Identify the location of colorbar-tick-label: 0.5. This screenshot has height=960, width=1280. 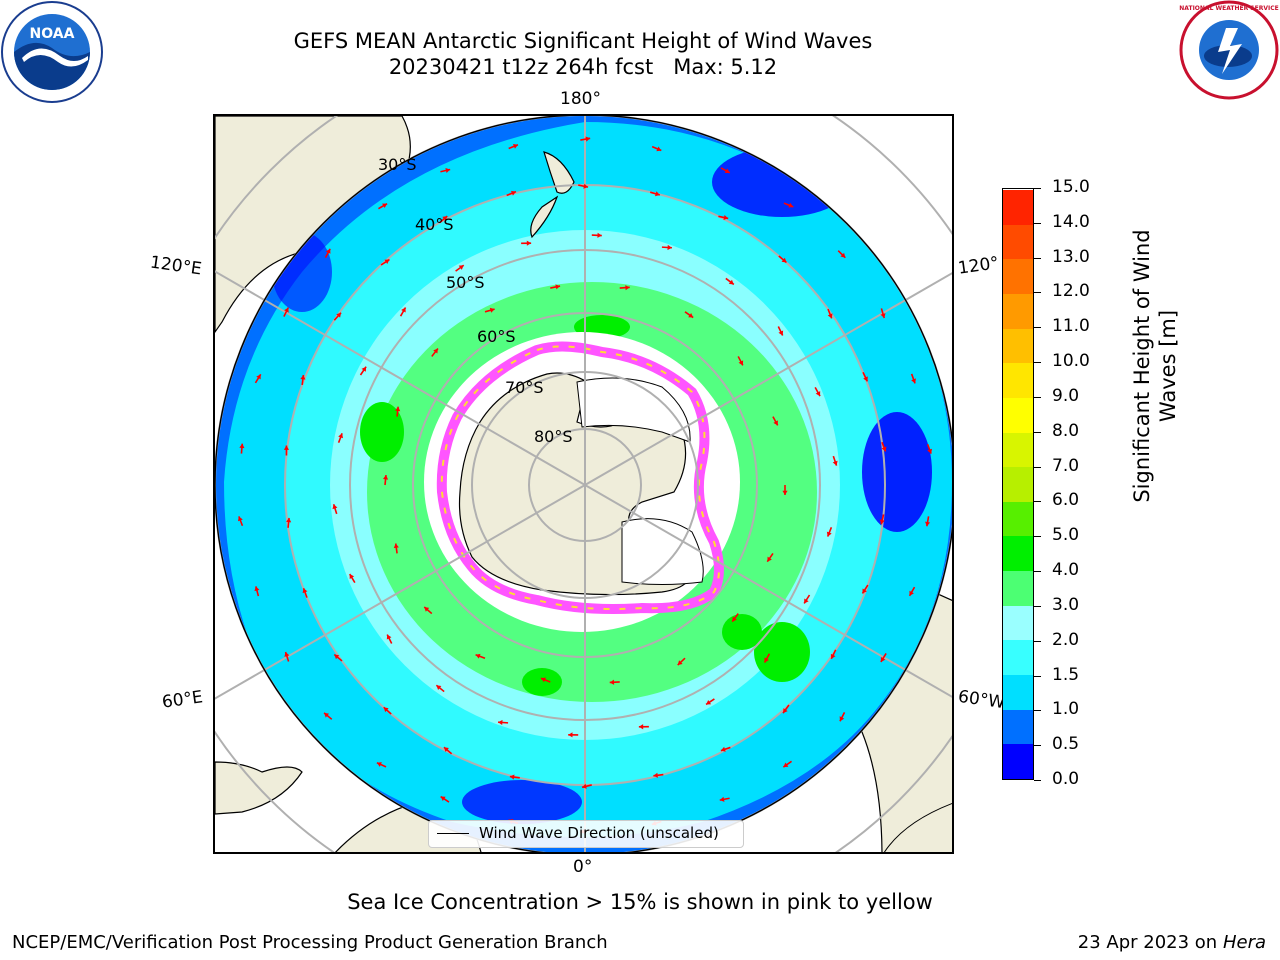
(1066, 744).